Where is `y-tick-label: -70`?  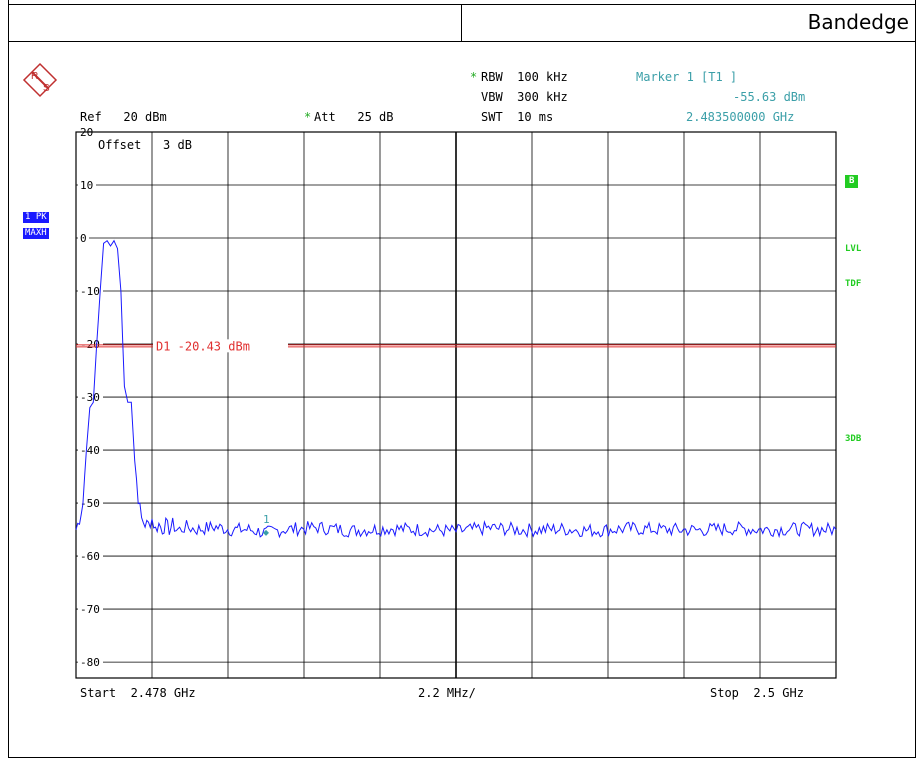 y-tick-label: -70 is located at coordinates (90, 609).